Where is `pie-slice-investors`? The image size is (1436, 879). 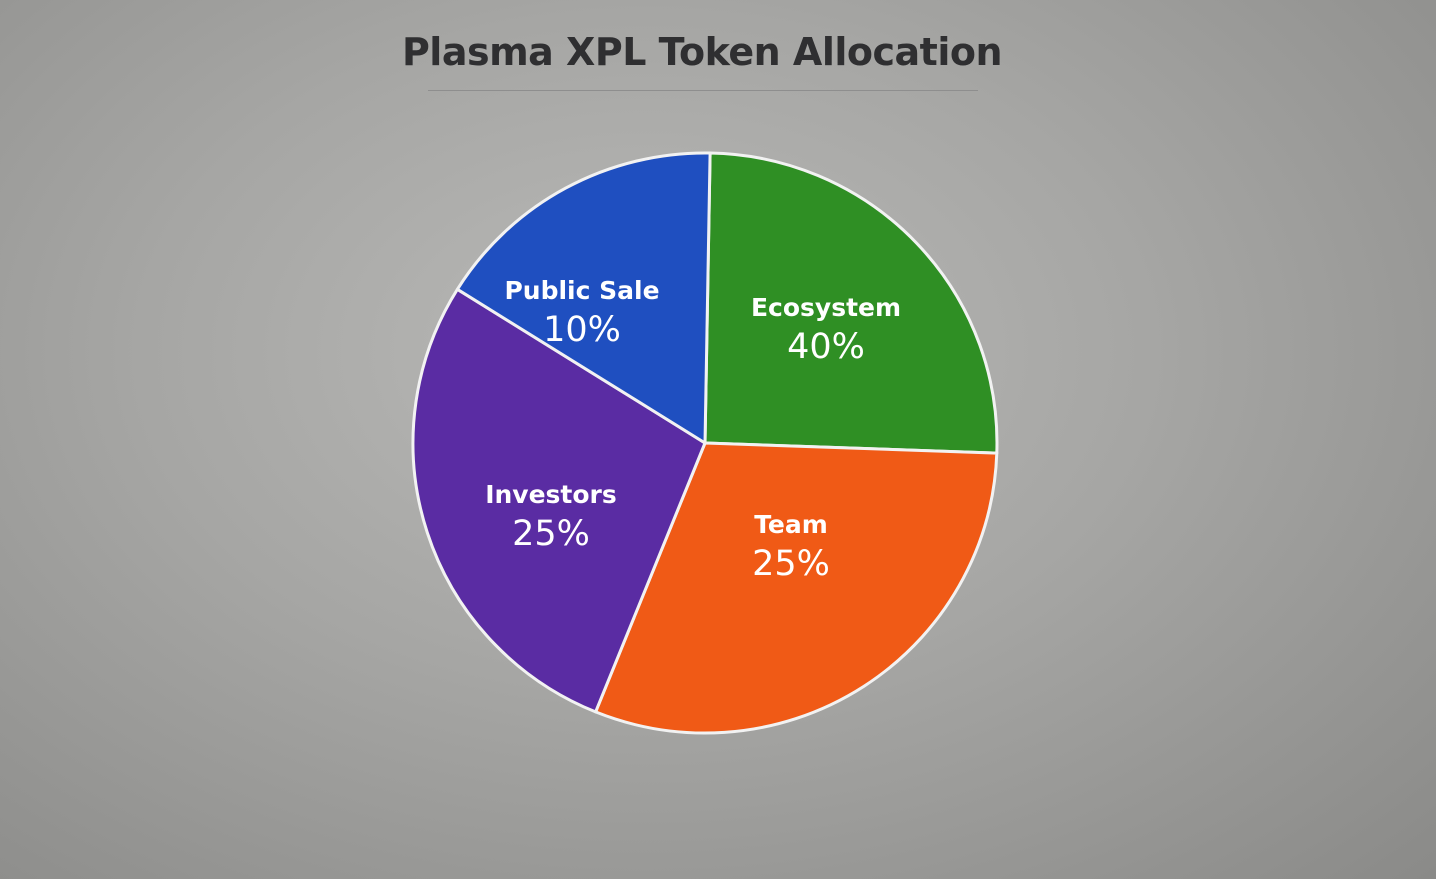 pie-slice-investors is located at coordinates (559, 500).